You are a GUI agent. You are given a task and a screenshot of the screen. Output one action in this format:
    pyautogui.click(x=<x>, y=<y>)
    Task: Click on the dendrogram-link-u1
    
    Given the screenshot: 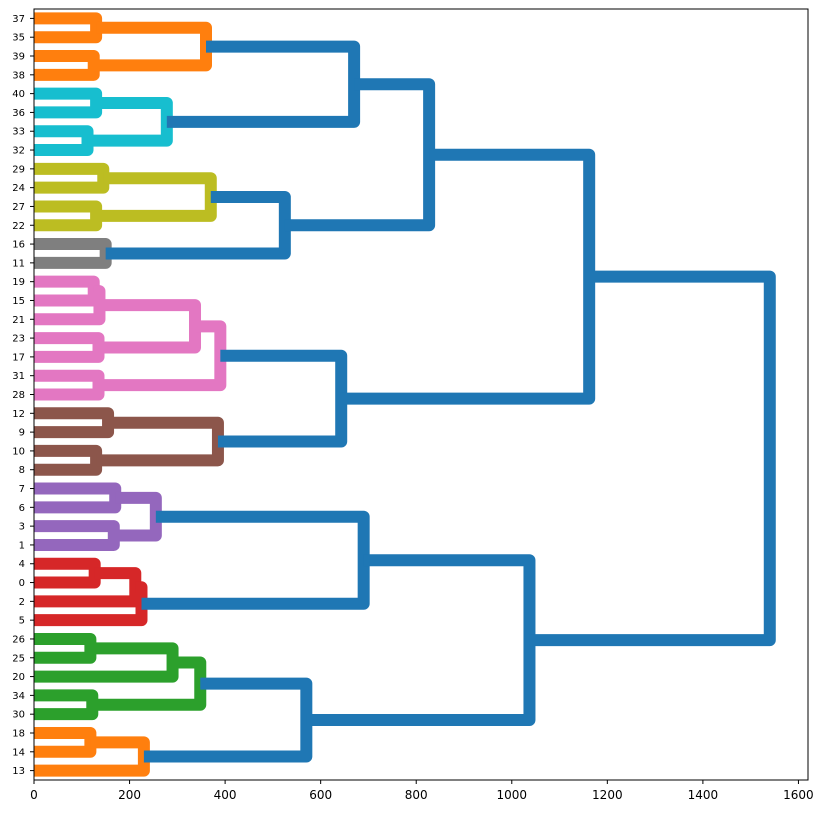 What is the action you would take?
    pyautogui.click(x=78, y=498)
    